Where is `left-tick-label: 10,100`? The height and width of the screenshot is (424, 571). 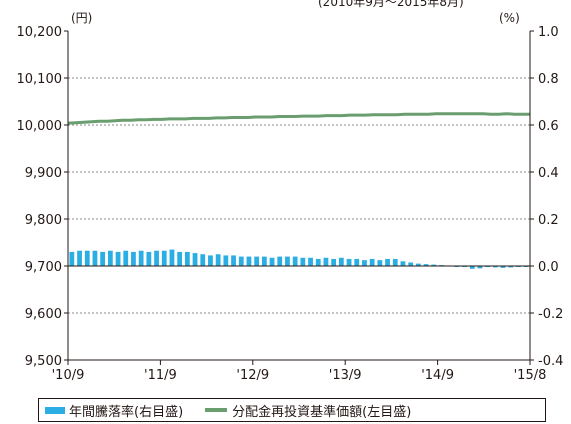
left-tick-label: 10,100 is located at coordinates (40, 79).